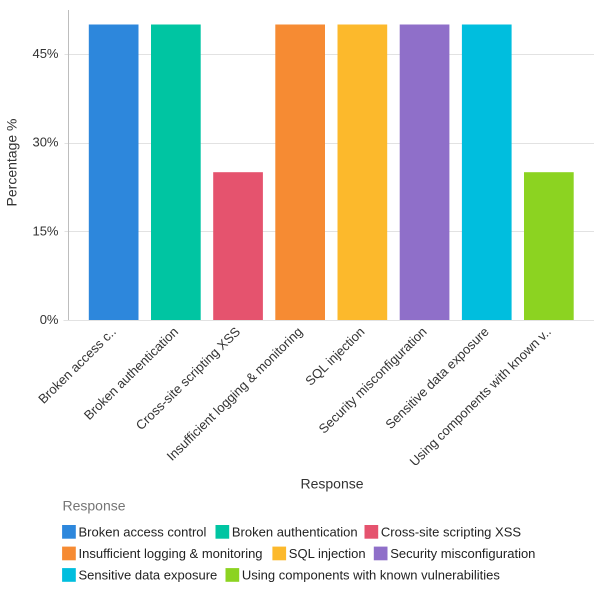 Image resolution: width=600 pixels, height=600 pixels. What do you see at coordinates (143, 532) in the screenshot?
I see `svg-text: Broken access control` at bounding box center [143, 532].